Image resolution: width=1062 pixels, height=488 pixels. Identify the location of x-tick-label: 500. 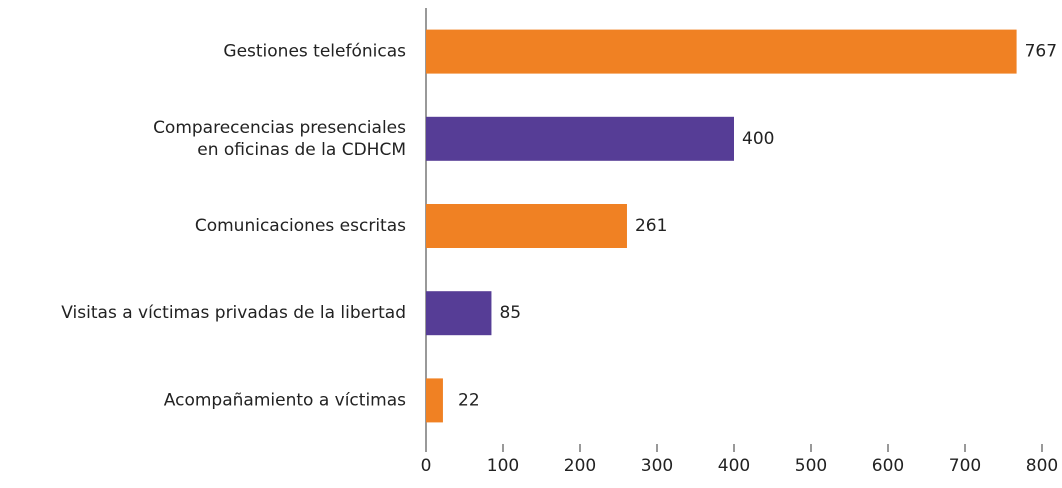
(811, 466).